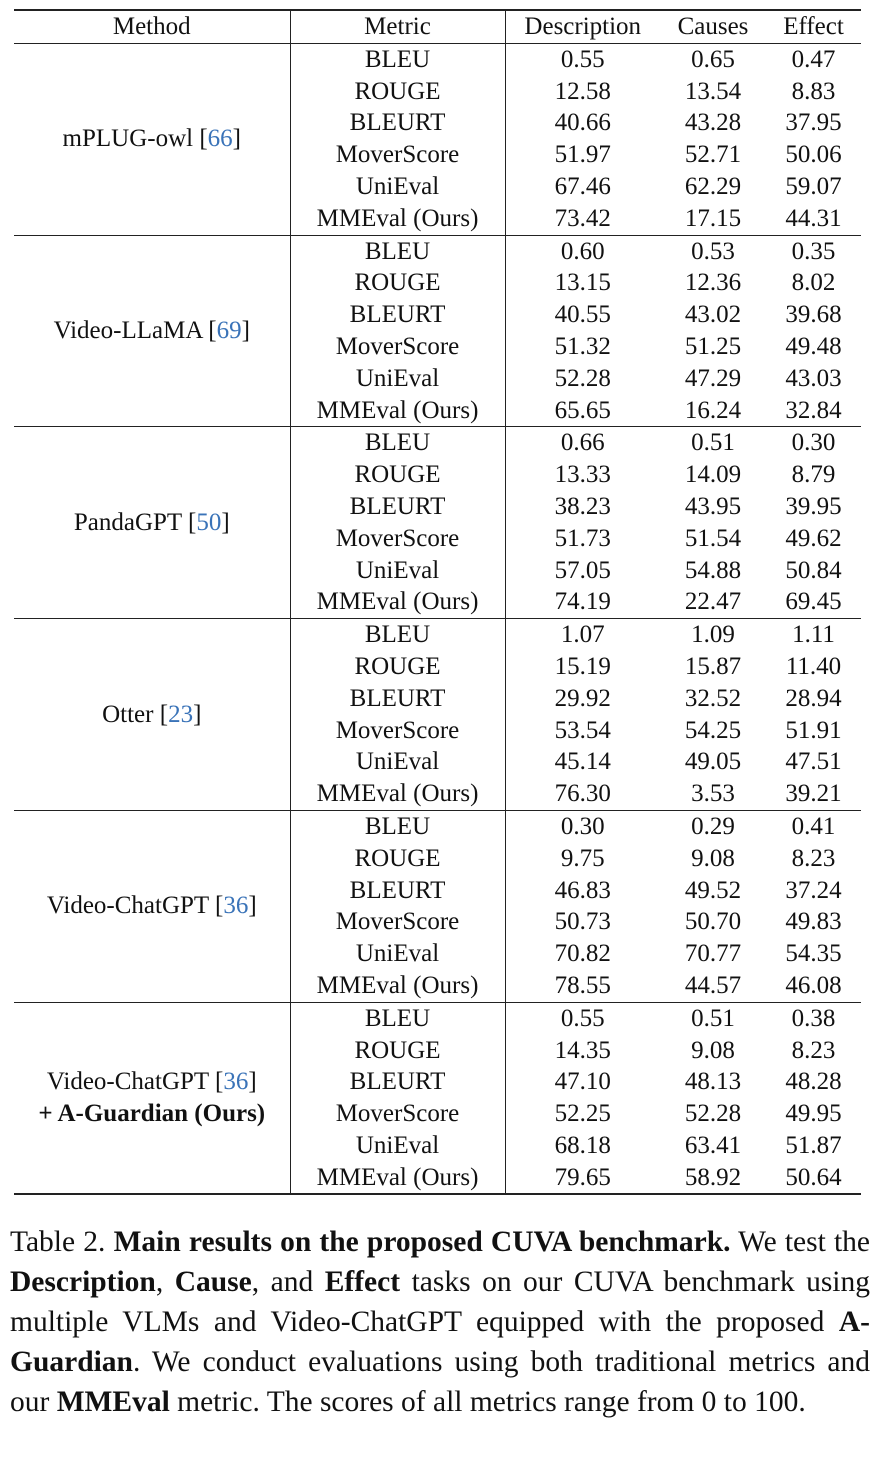 This screenshot has height=1463, width=882. Describe the element at coordinates (713, 1114) in the screenshot. I see `causes-score: 52.28` at that location.